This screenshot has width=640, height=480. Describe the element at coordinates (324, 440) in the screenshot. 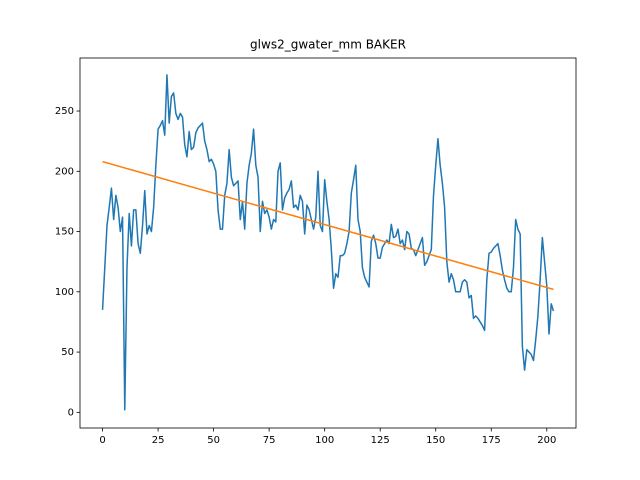

I see `x-tick-label: 100` at that location.